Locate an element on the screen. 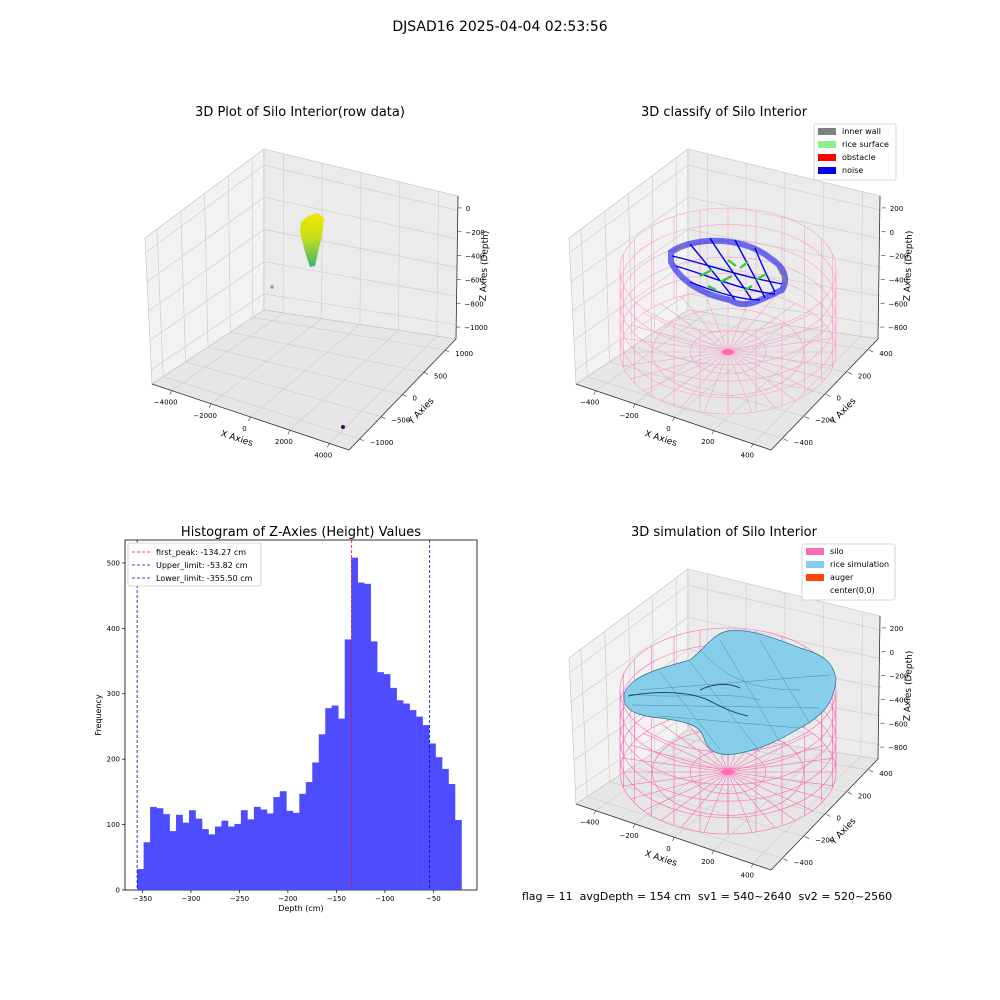  legend-swatch-rice-simulation is located at coordinates (815, 564).